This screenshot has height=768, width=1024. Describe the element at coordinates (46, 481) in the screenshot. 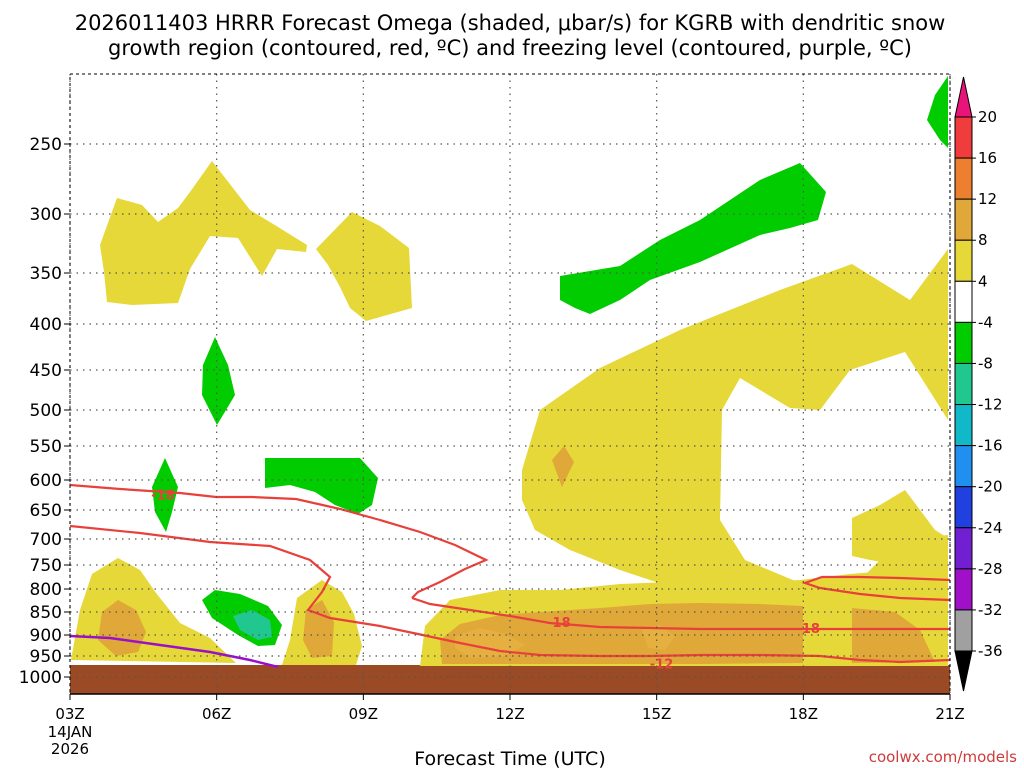

I see `y-tick-label: 600` at that location.